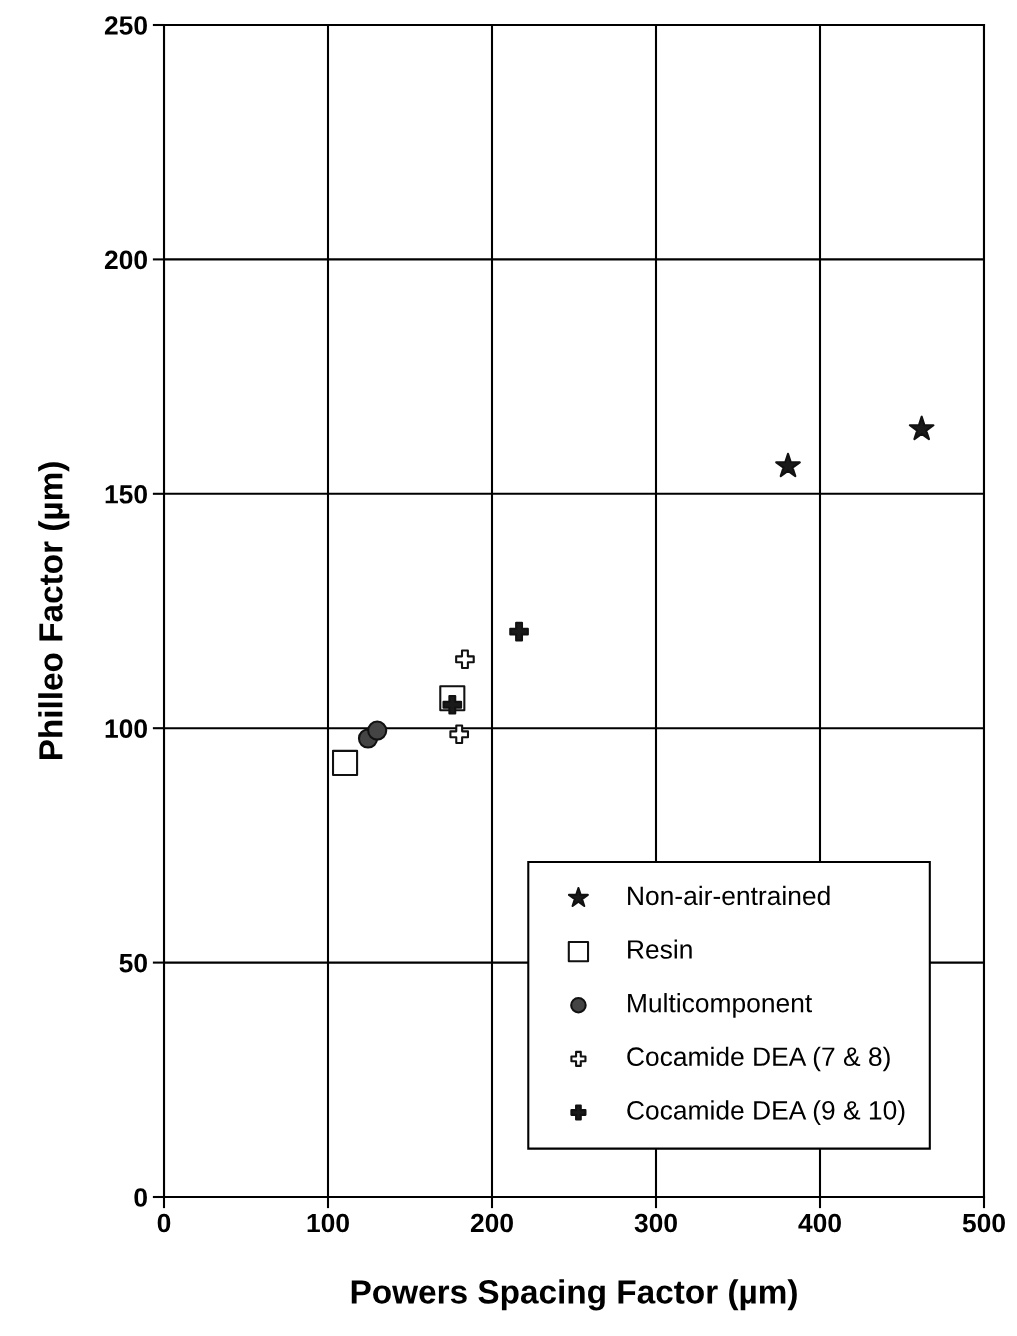 The height and width of the screenshot is (1336, 1017). Describe the element at coordinates (164, 1223) in the screenshot. I see `x-tick-label: 0` at that location.